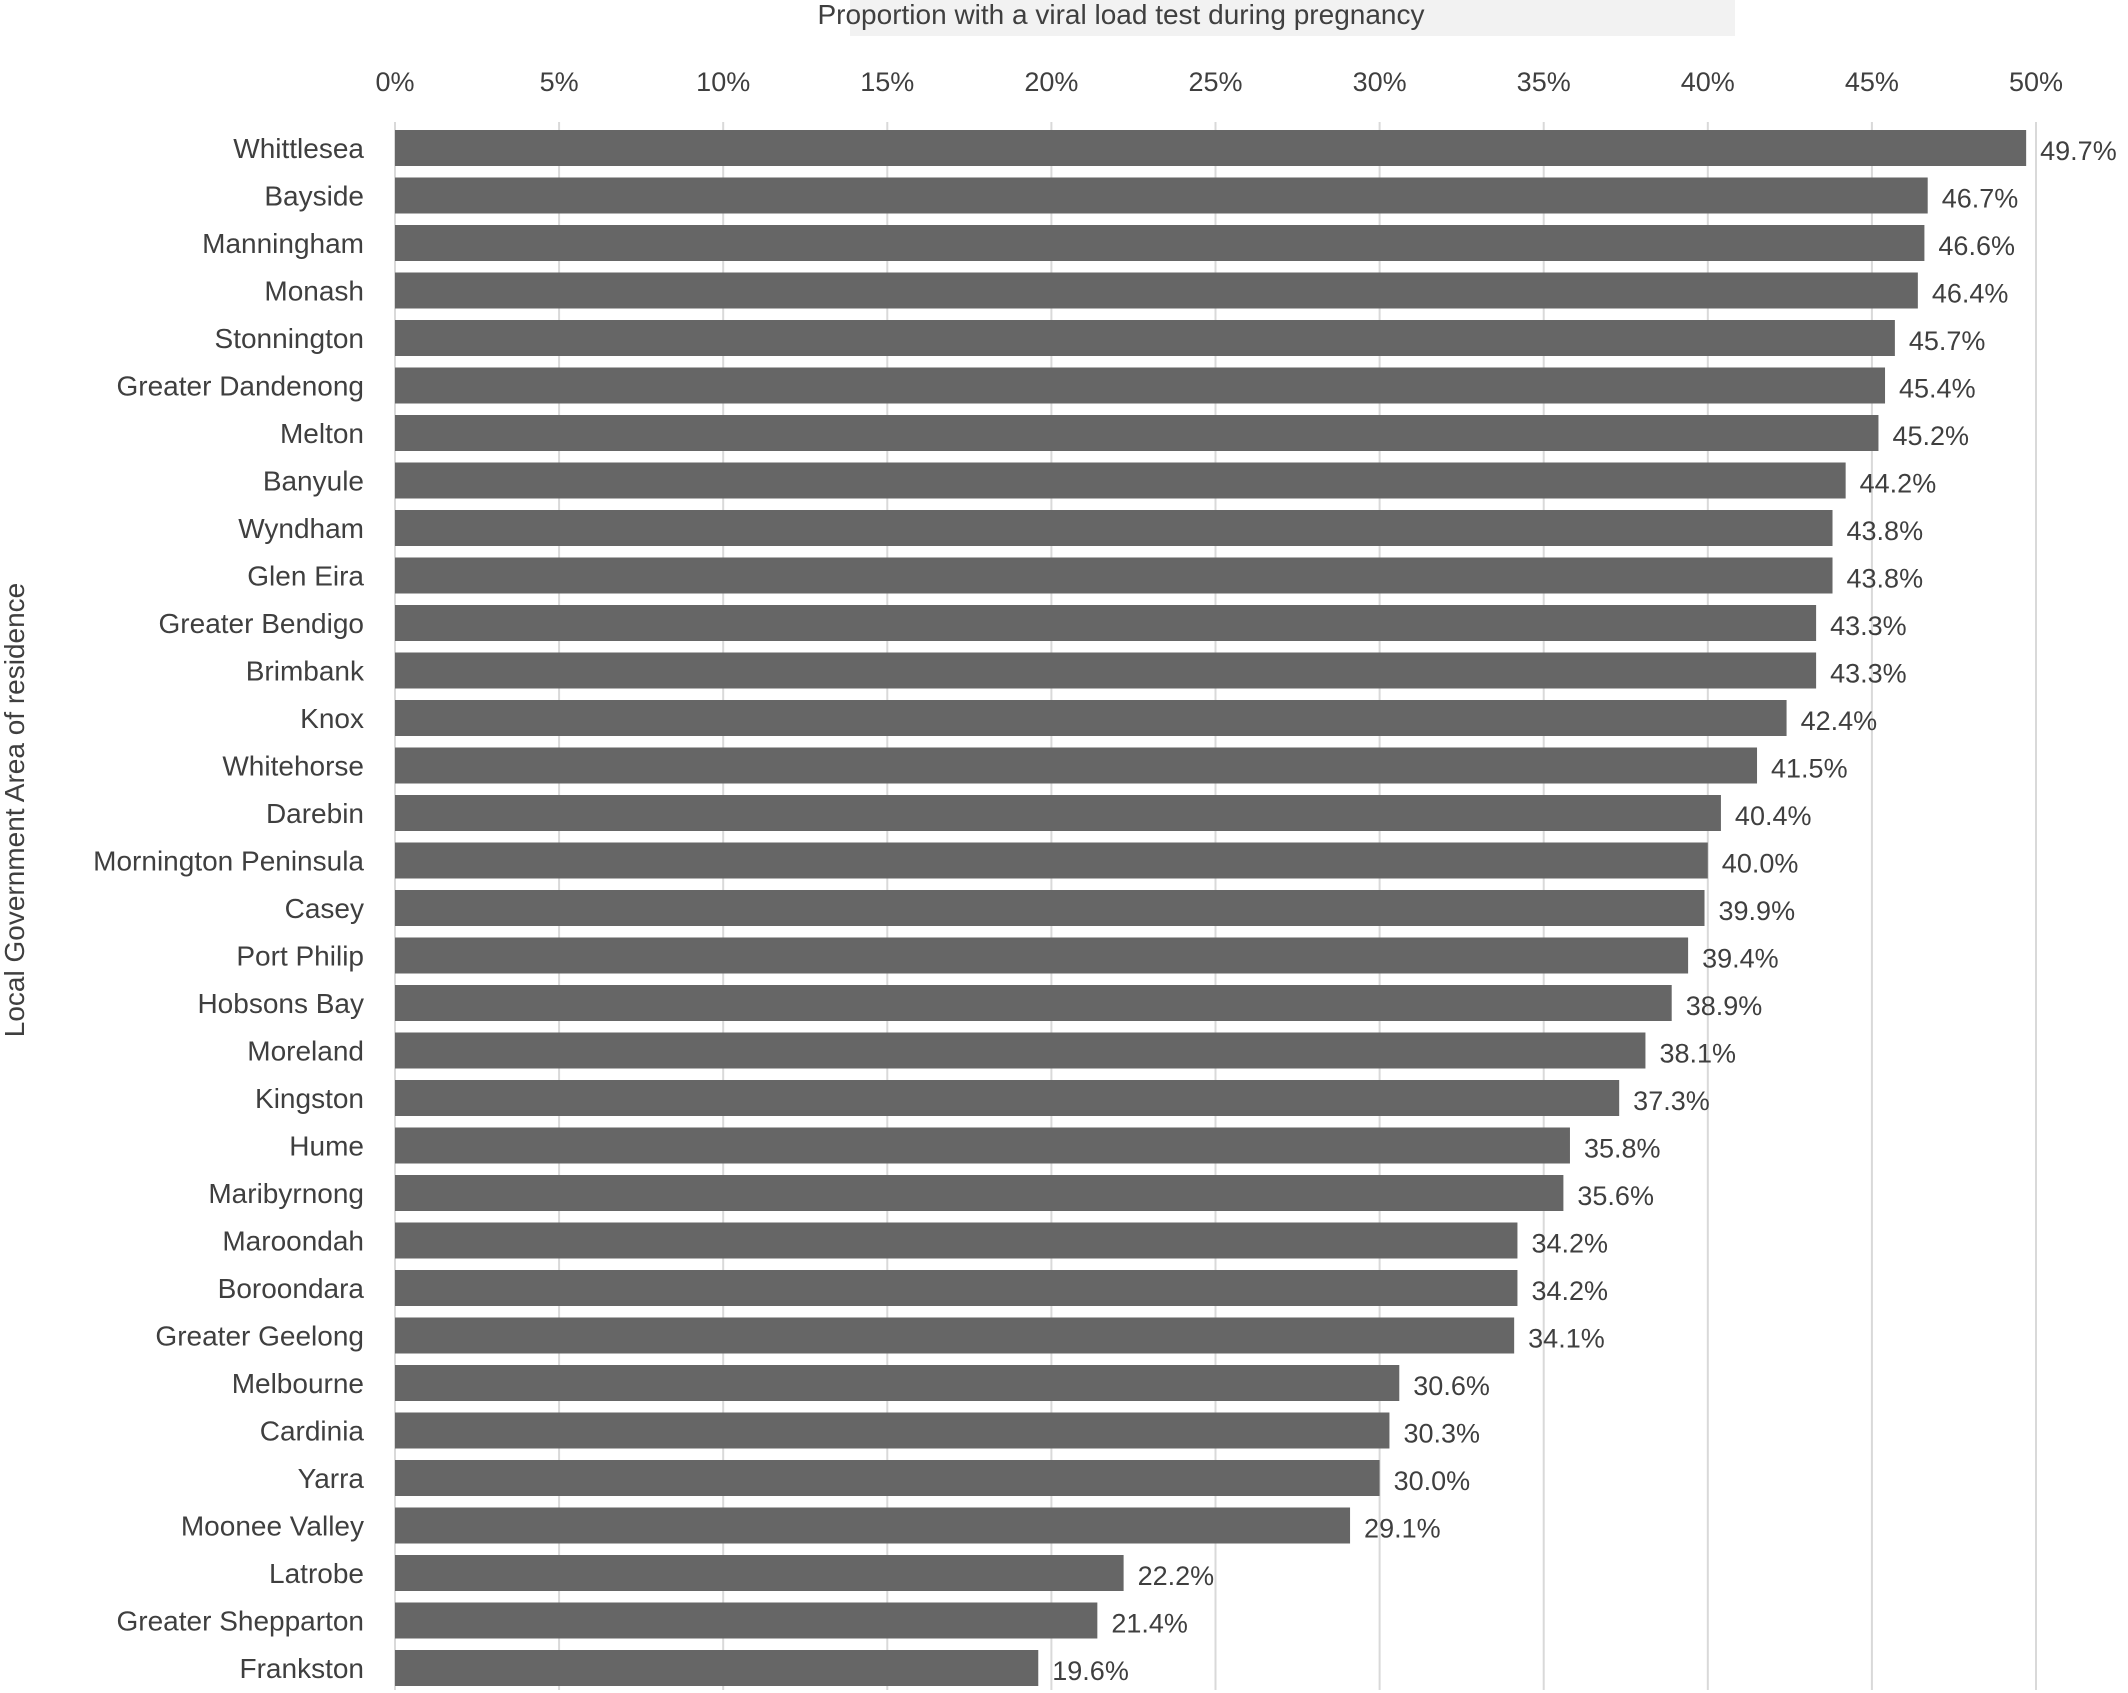 Image resolution: width=2128 pixels, height=1693 pixels. Describe the element at coordinates (293, 1241) in the screenshot. I see `category-label: Maroondah` at that location.